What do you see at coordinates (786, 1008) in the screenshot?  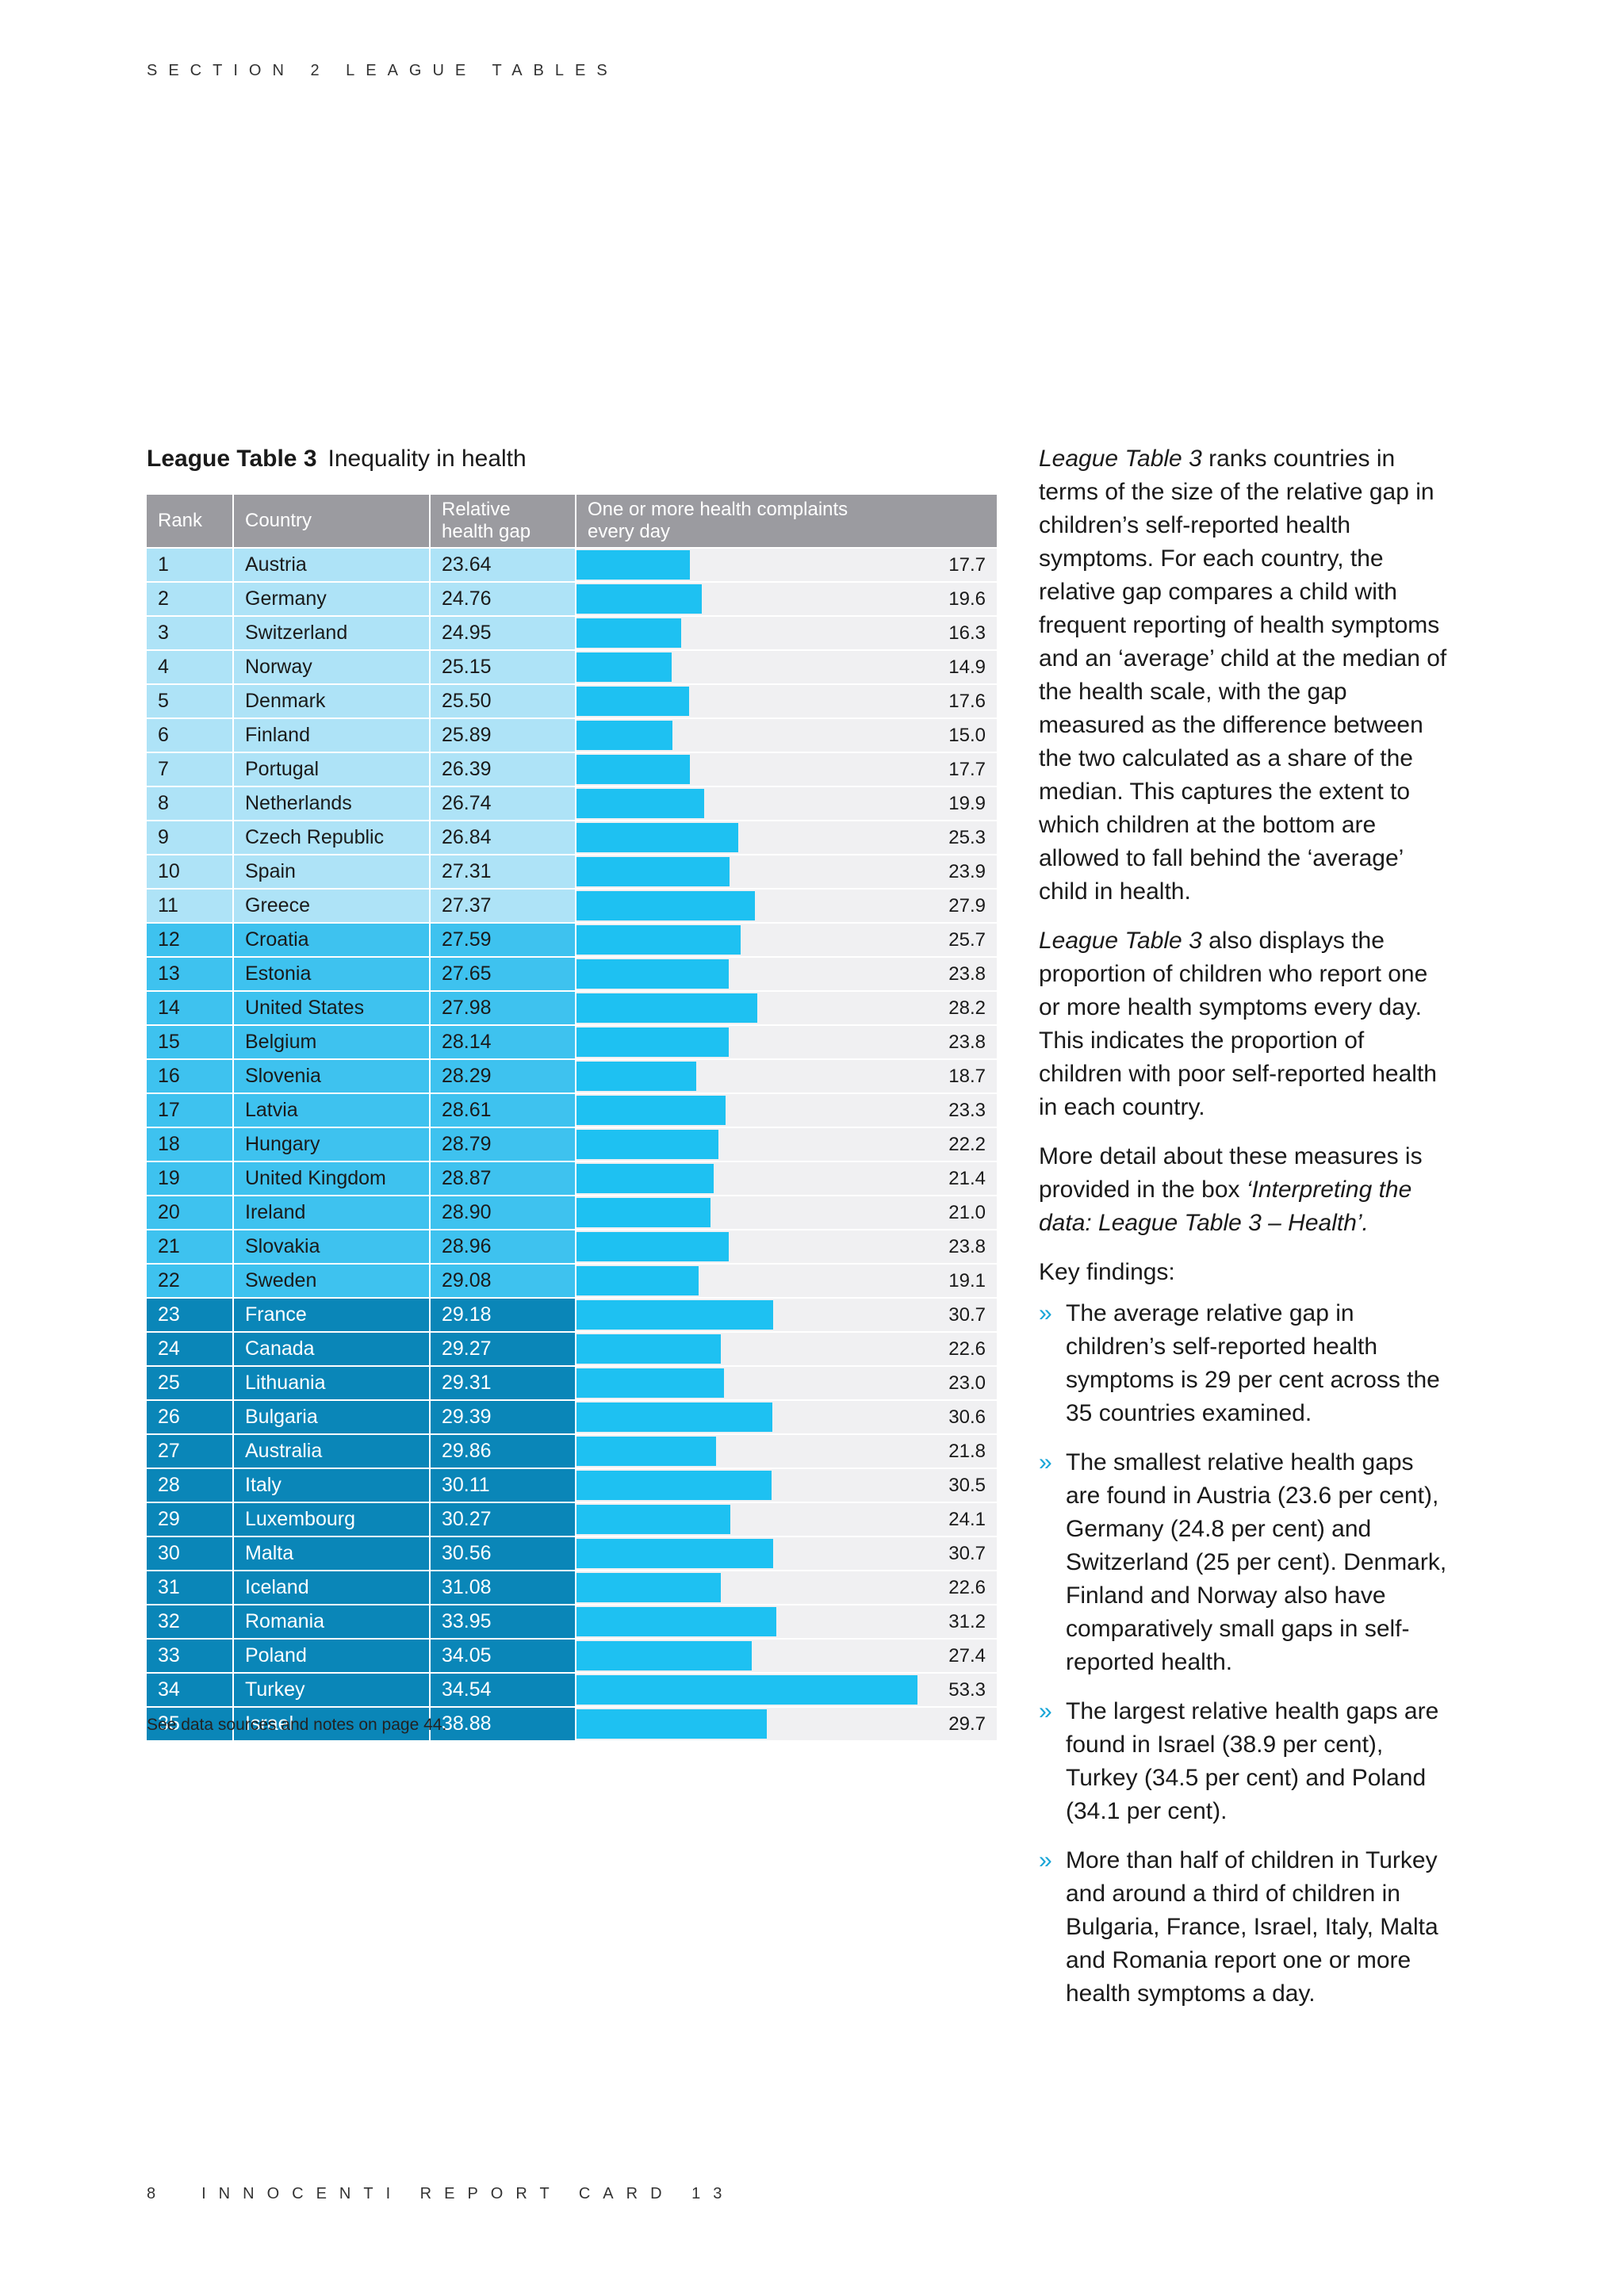 I see `complaints-cell: 28.2` at bounding box center [786, 1008].